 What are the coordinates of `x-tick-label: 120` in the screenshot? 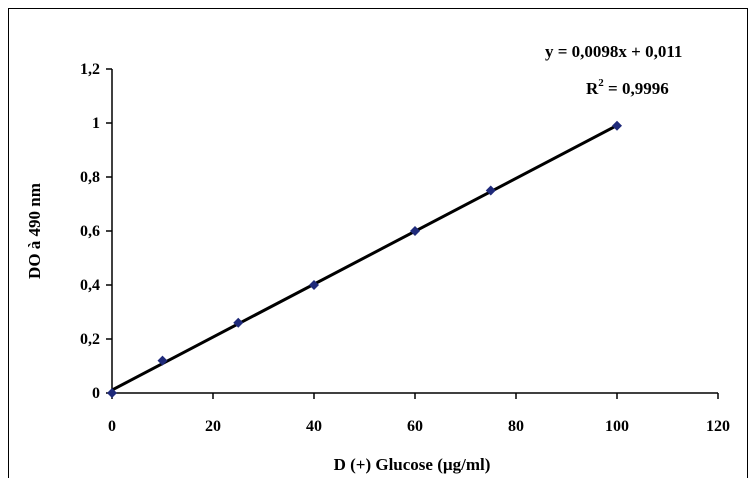 It's located at (718, 426).